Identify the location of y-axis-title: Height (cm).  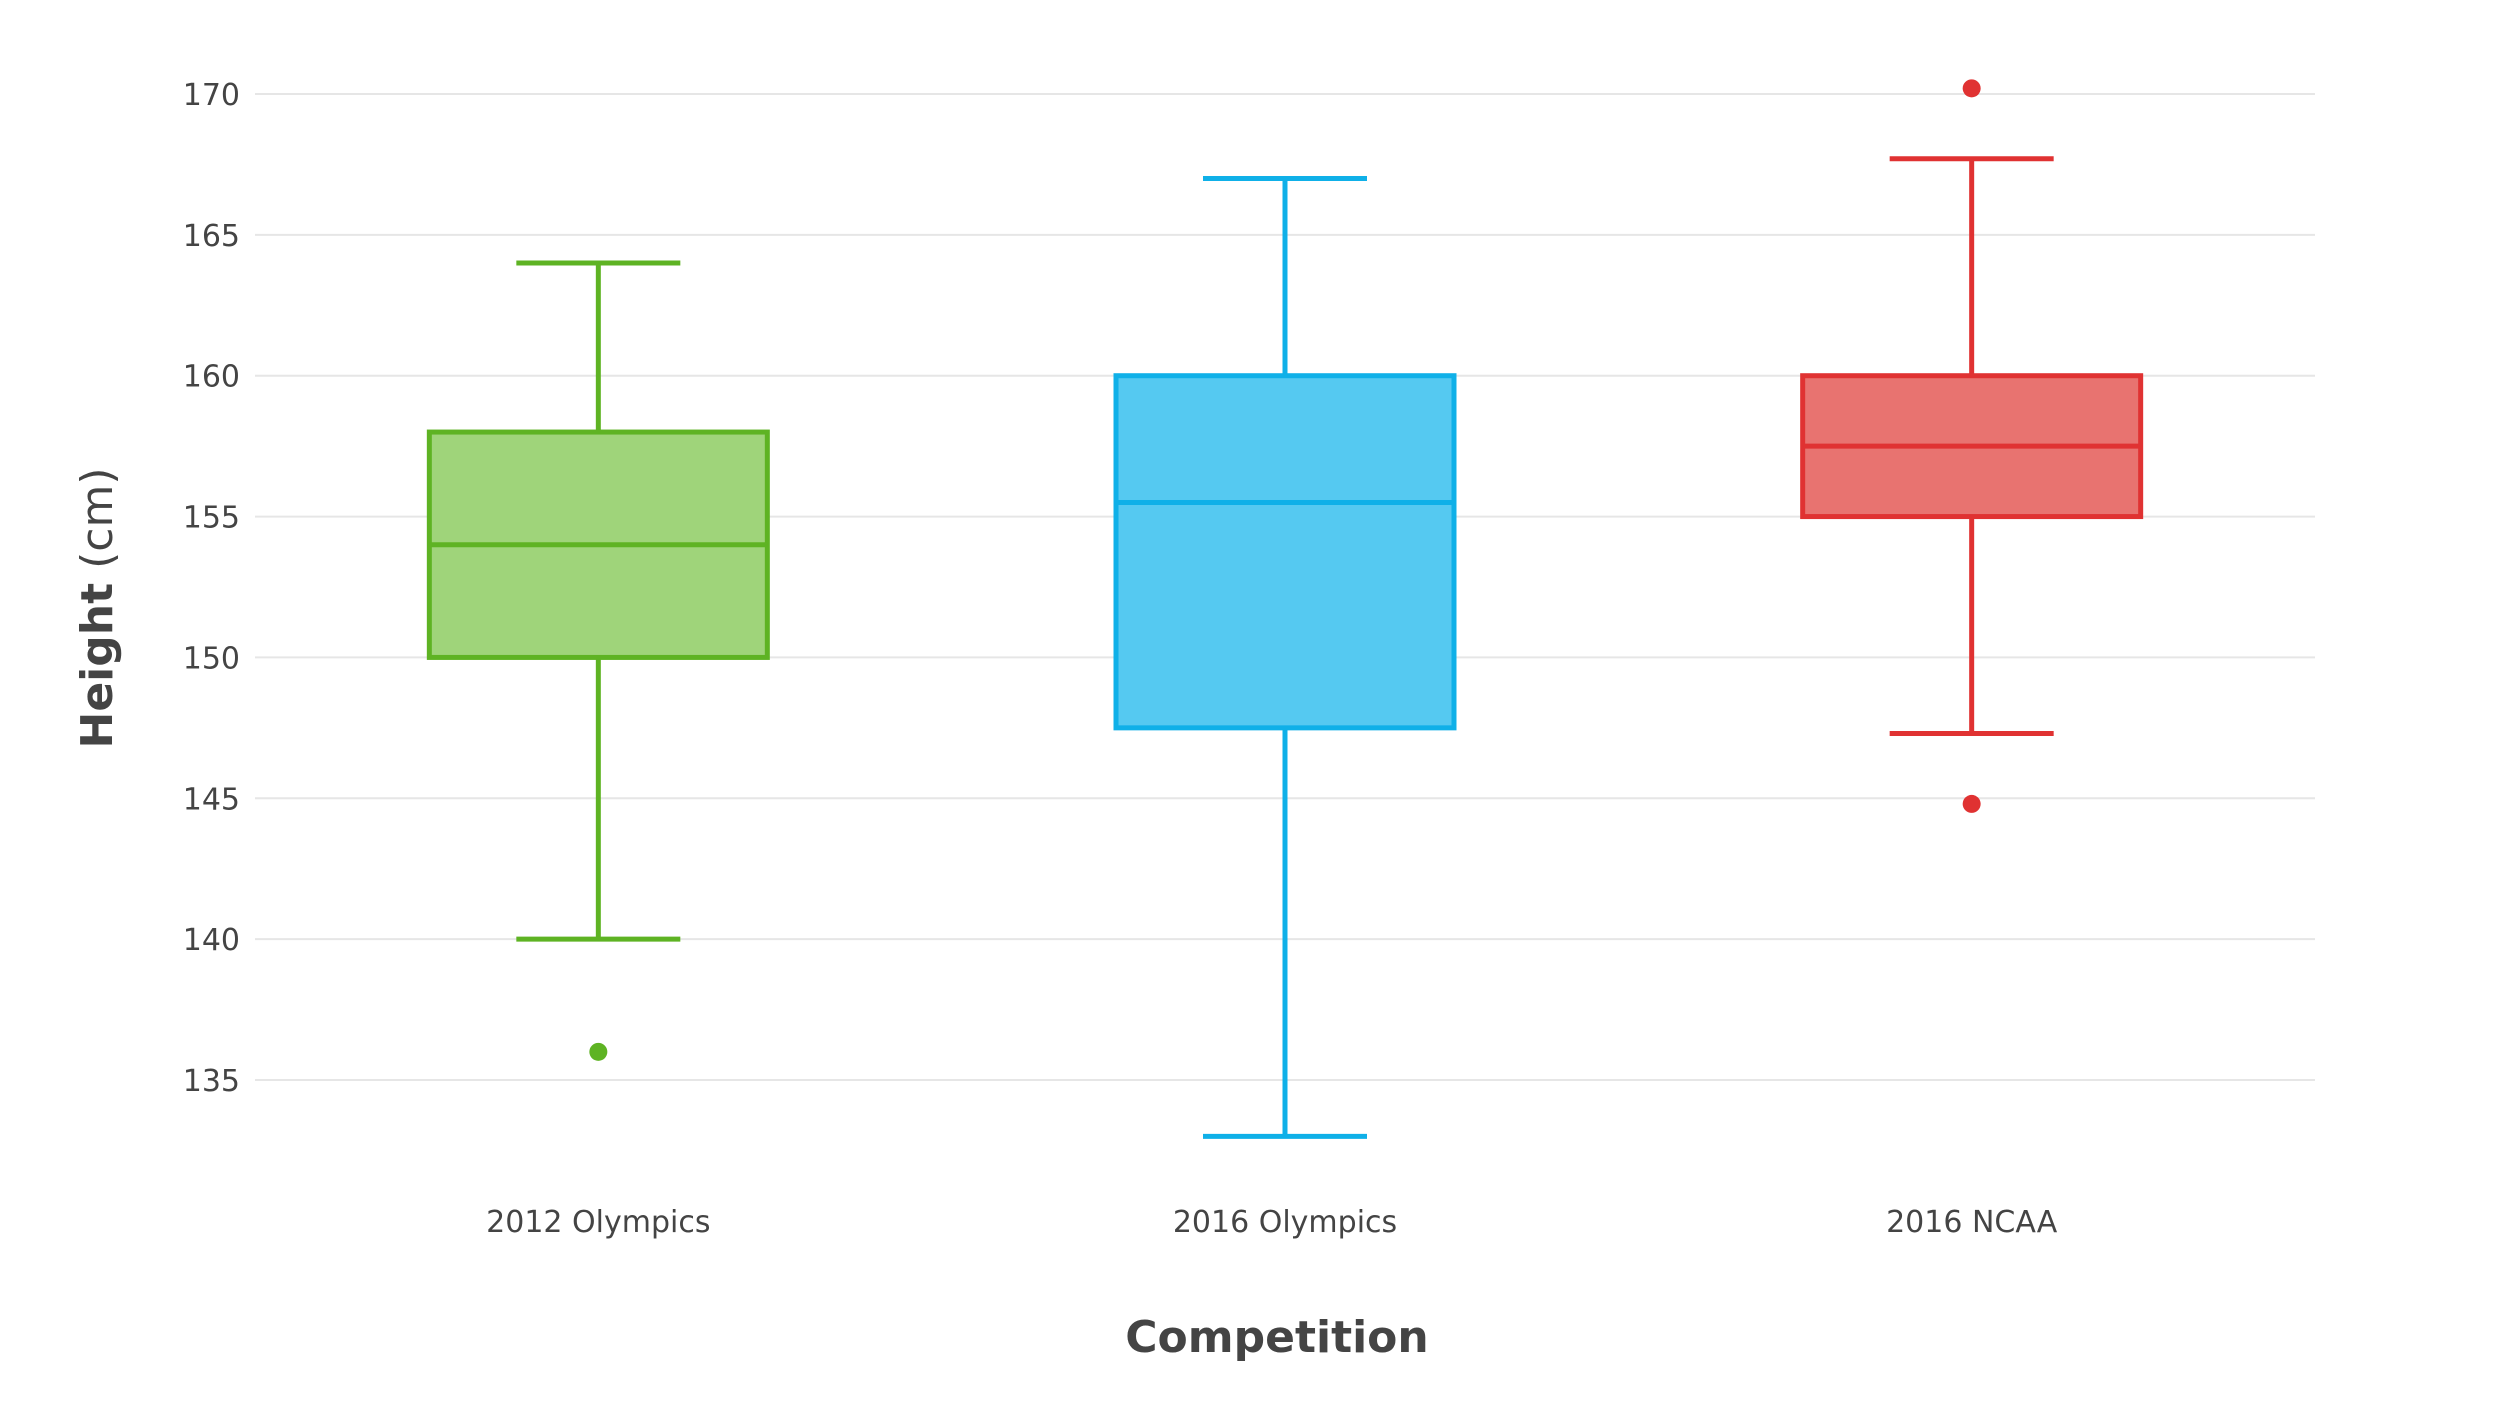
(97, 608).